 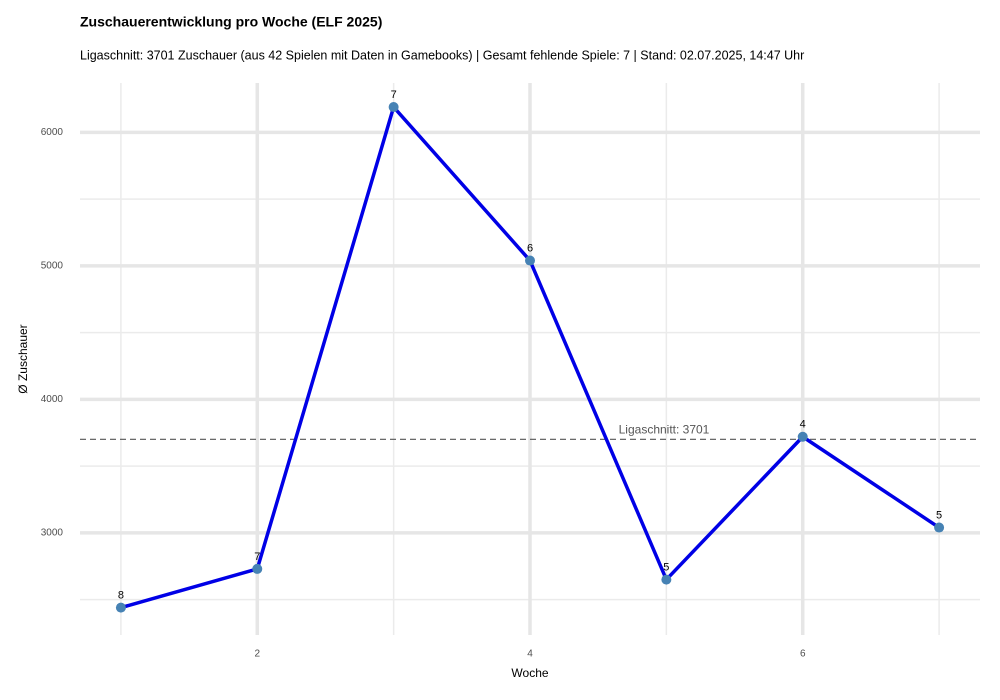 What do you see at coordinates (530, 654) in the screenshot?
I see `x-tick-label: 4` at bounding box center [530, 654].